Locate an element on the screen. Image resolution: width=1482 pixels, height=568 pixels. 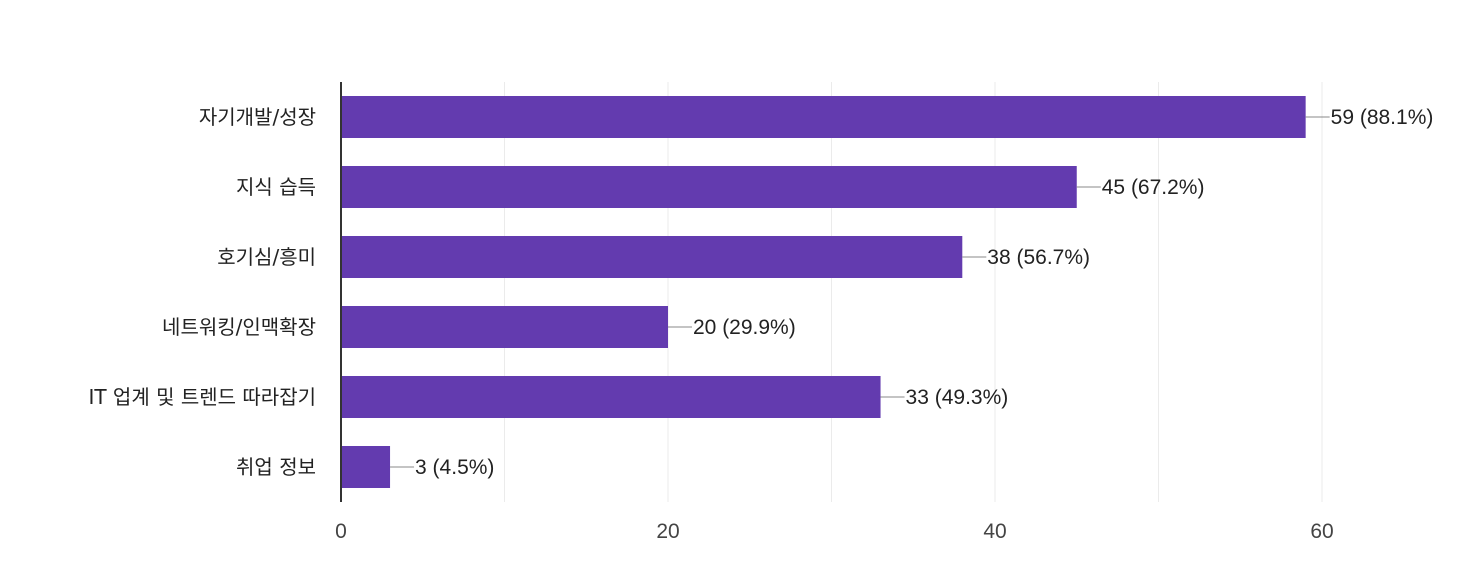
category-label: 네트워킹/인맥확장 is located at coordinates (239, 327).